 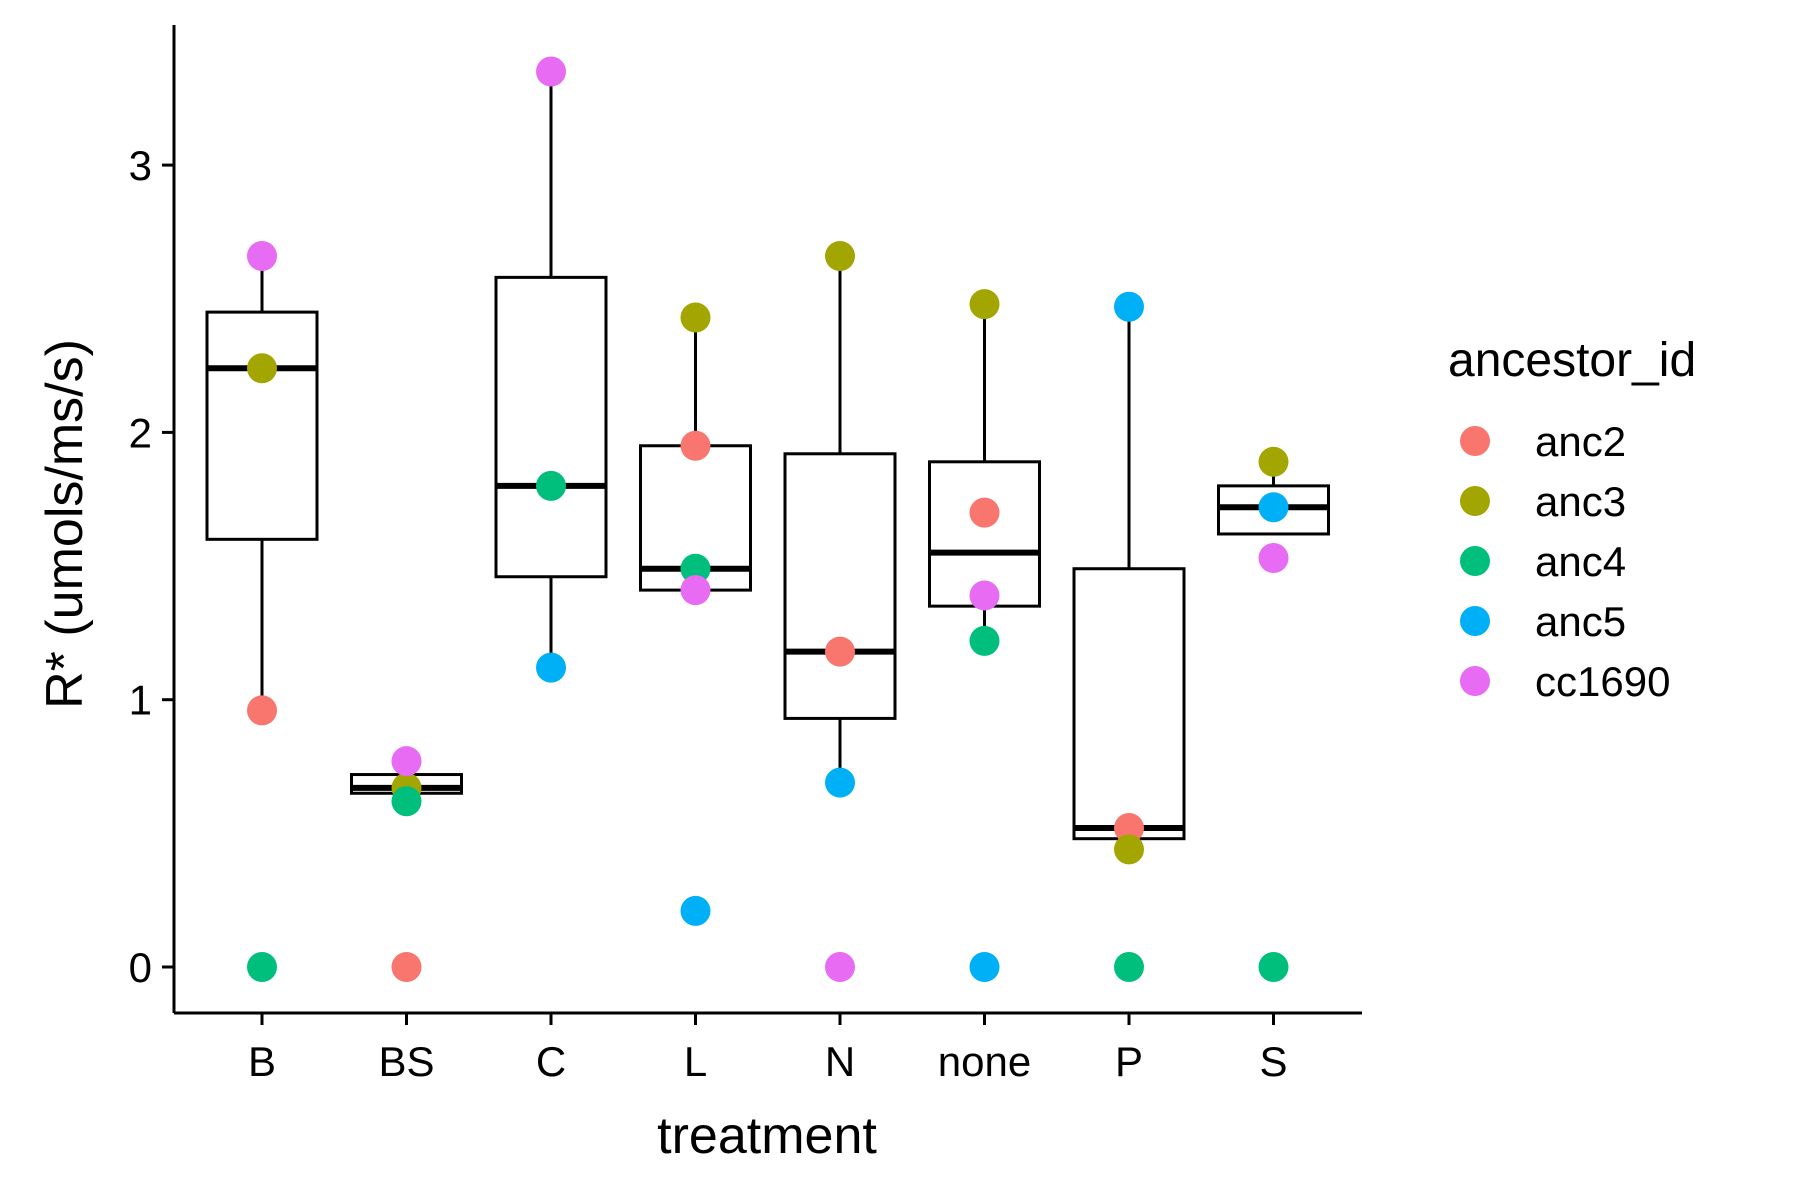 What do you see at coordinates (840, 782) in the screenshot?
I see `point-anc5-n` at bounding box center [840, 782].